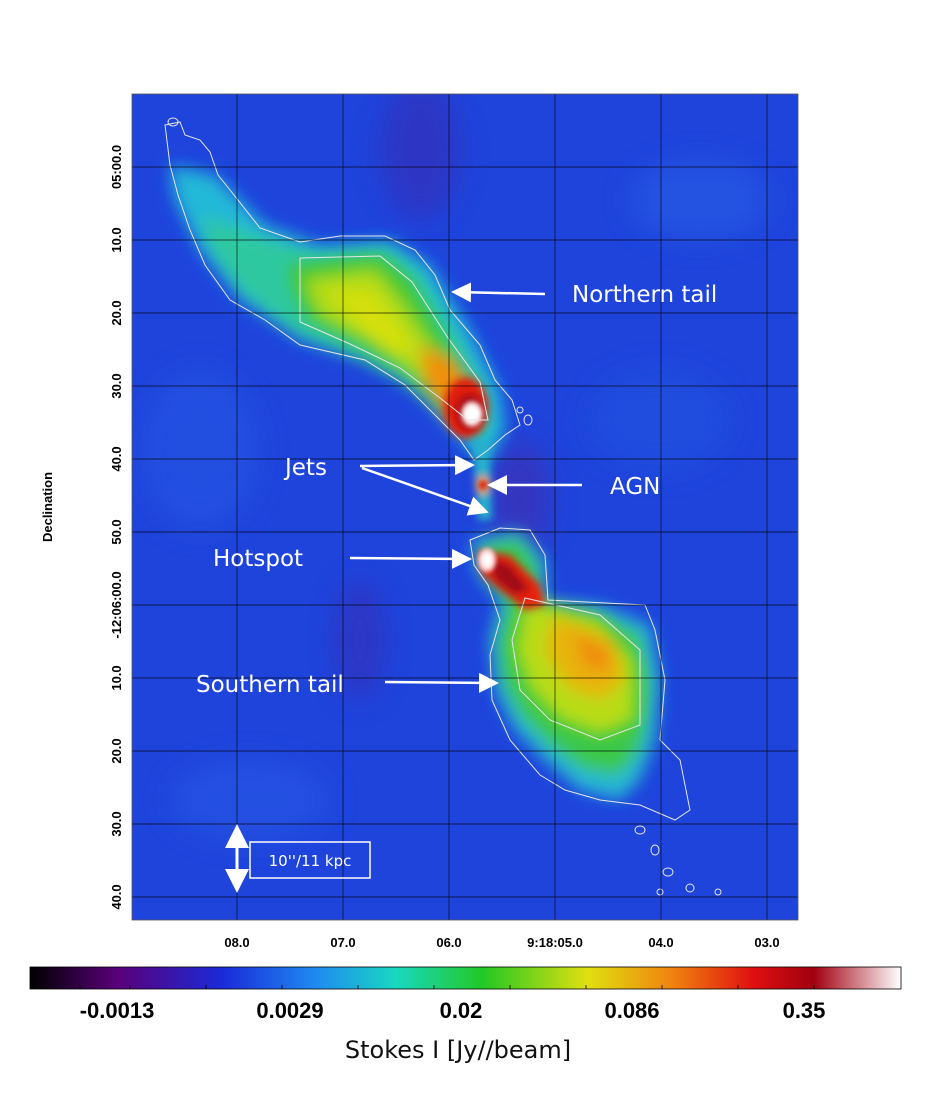  I want to click on y-tick-label: 50.0, so click(116, 531).